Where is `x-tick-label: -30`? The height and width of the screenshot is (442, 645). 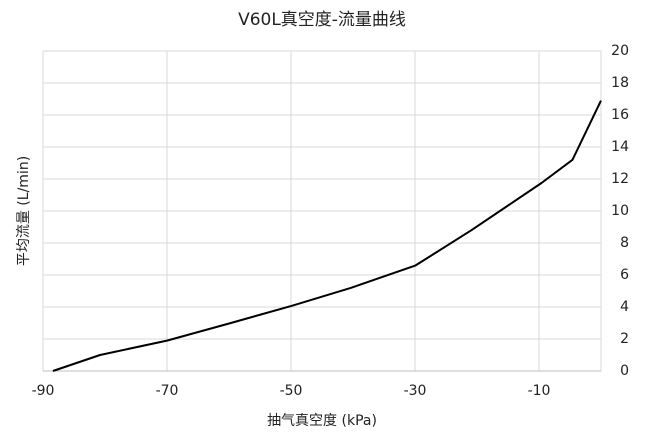 x-tick-label: -30 is located at coordinates (415, 391).